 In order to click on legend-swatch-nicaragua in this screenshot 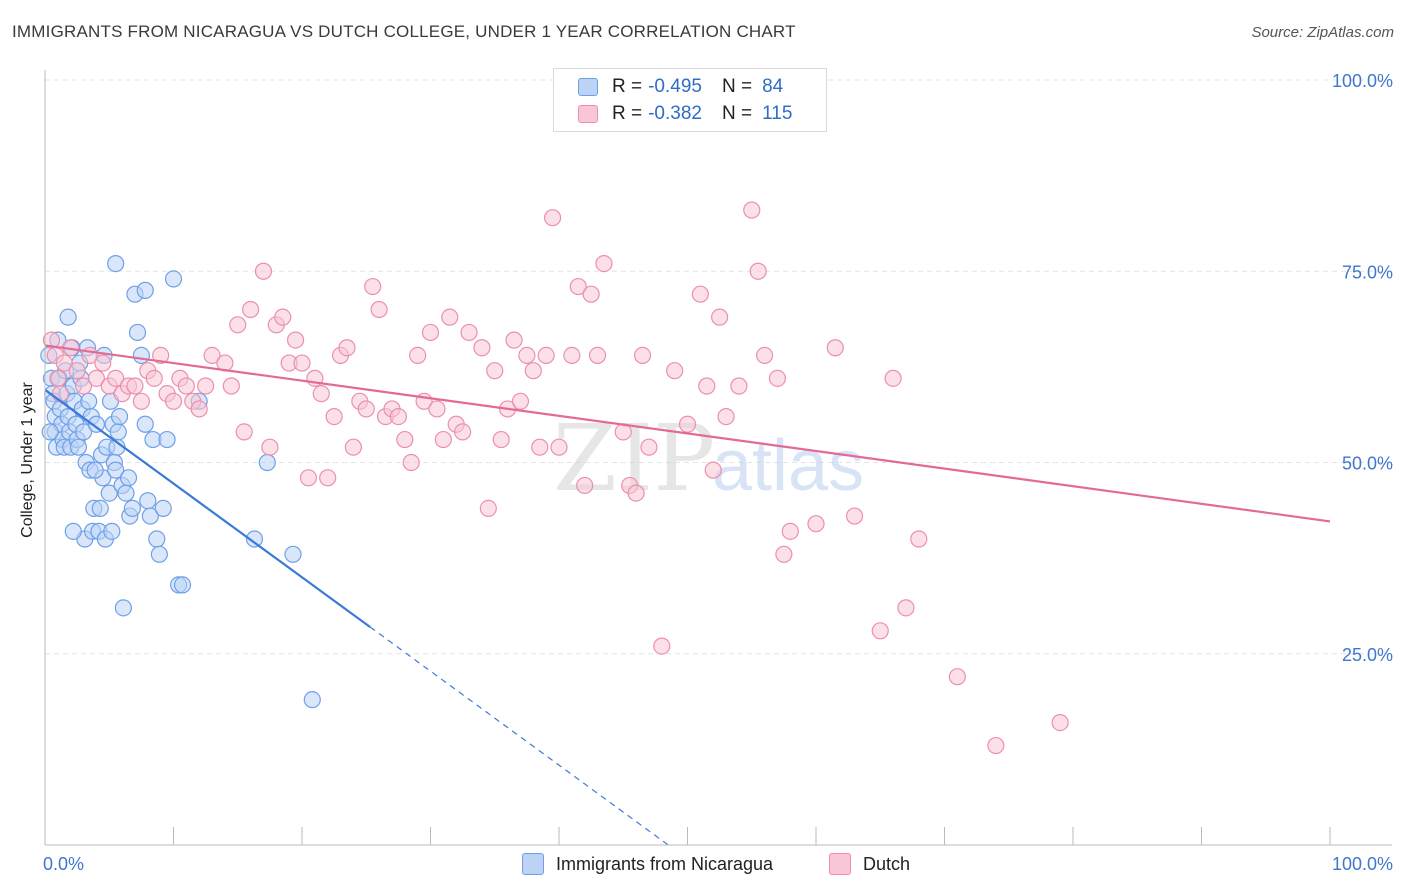, I will do `click(533, 864)`.